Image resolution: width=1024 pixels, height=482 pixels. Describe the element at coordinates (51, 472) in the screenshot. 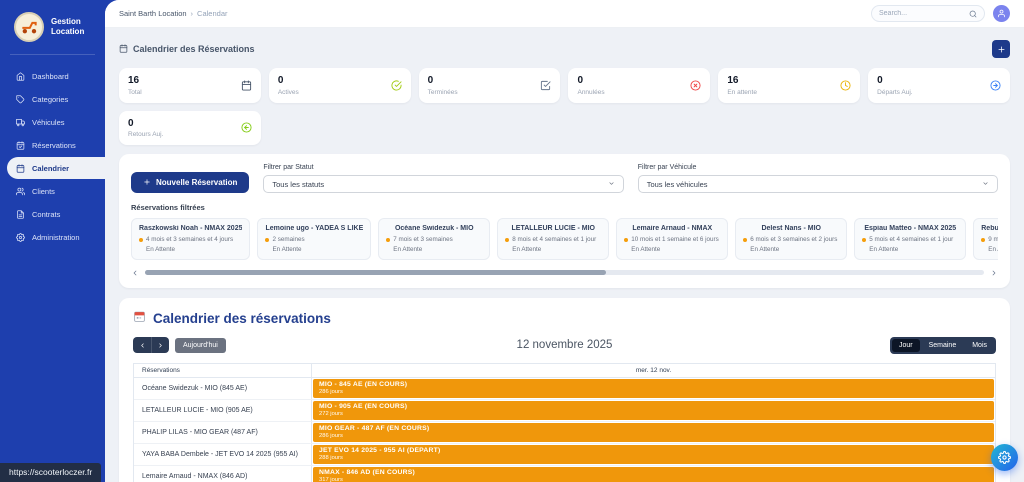

I see `status-url-tooltip: https://scooterloczer.fr` at that location.